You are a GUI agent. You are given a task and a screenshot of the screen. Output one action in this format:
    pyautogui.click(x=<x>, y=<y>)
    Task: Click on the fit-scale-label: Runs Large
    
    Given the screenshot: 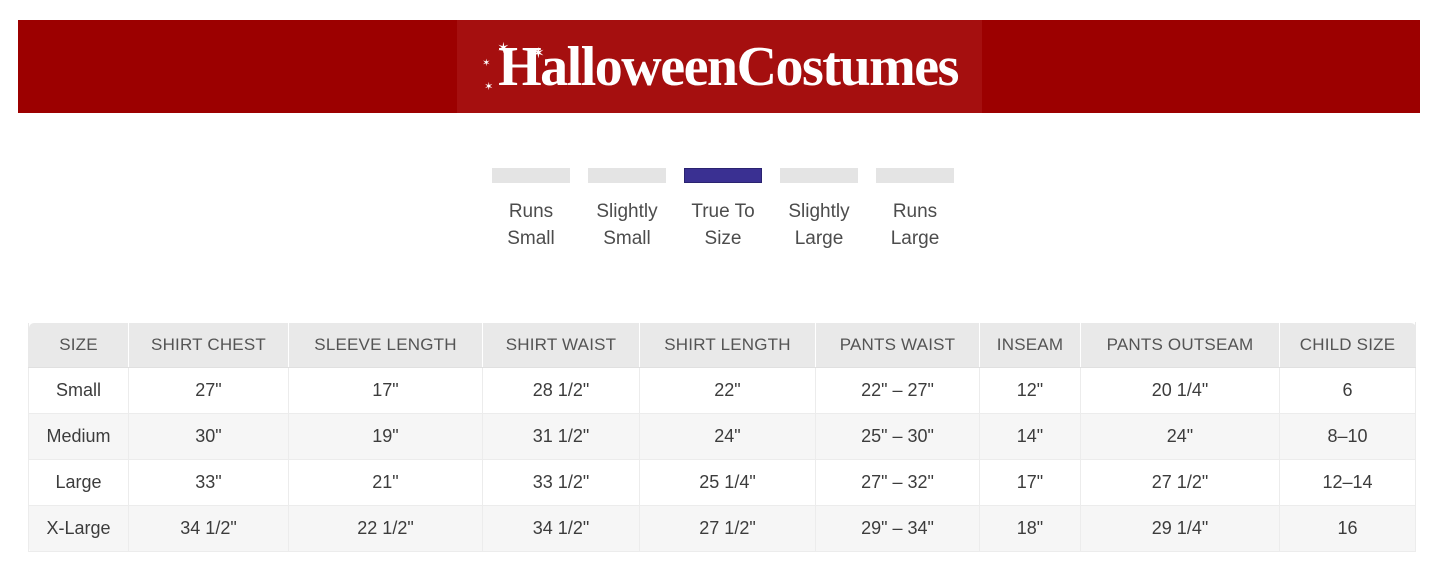 What is the action you would take?
    pyautogui.click(x=915, y=225)
    